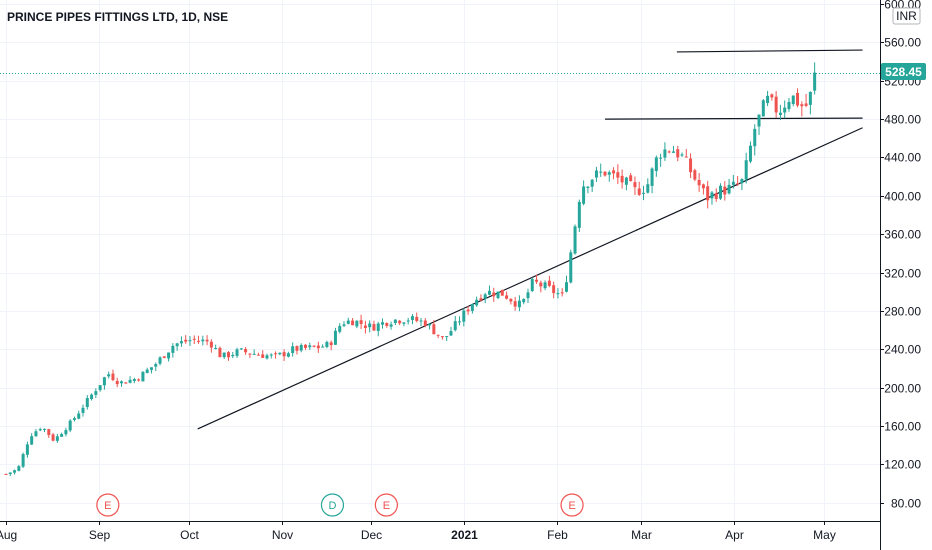 Image resolution: width=932 pixels, height=550 pixels. What do you see at coordinates (100, 535) in the screenshot?
I see `x-tick-label: Sep` at bounding box center [100, 535].